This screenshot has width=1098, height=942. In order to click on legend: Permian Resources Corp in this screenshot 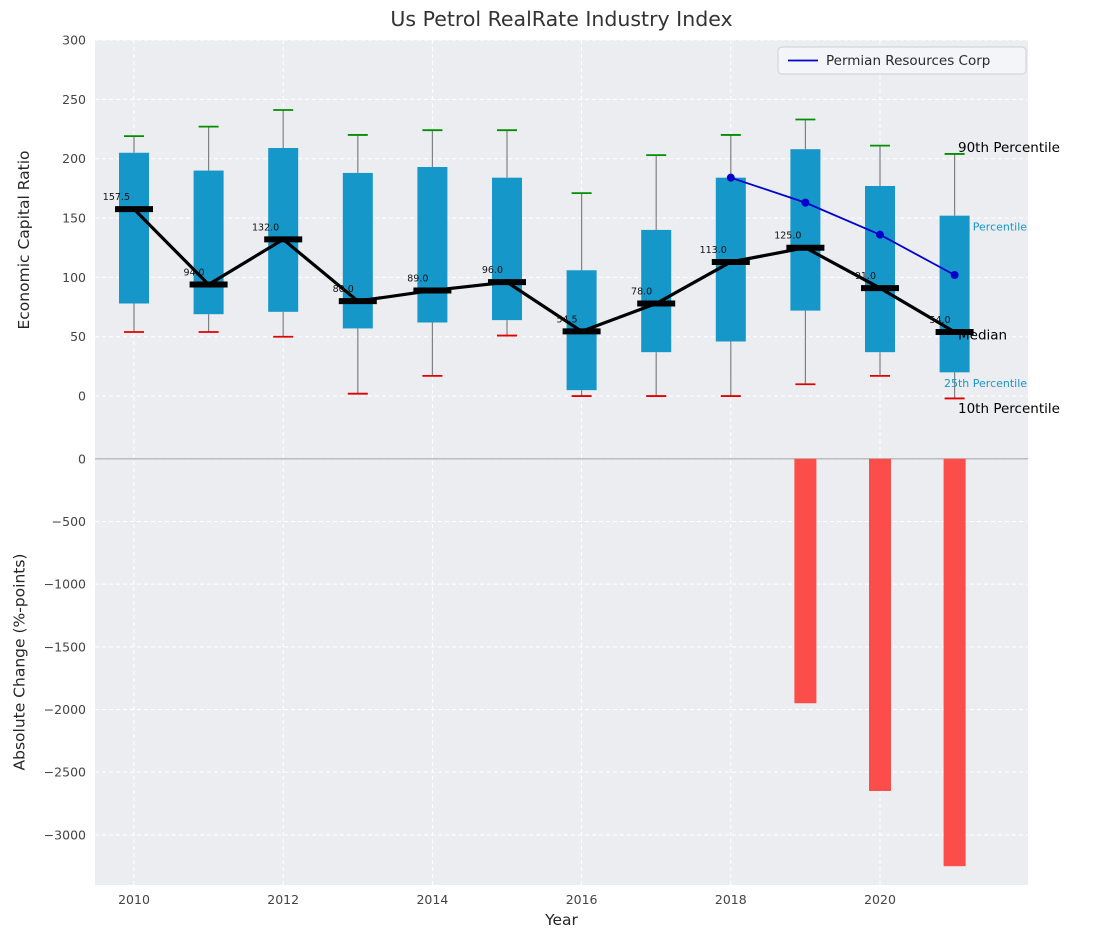, I will do `click(902, 60)`.